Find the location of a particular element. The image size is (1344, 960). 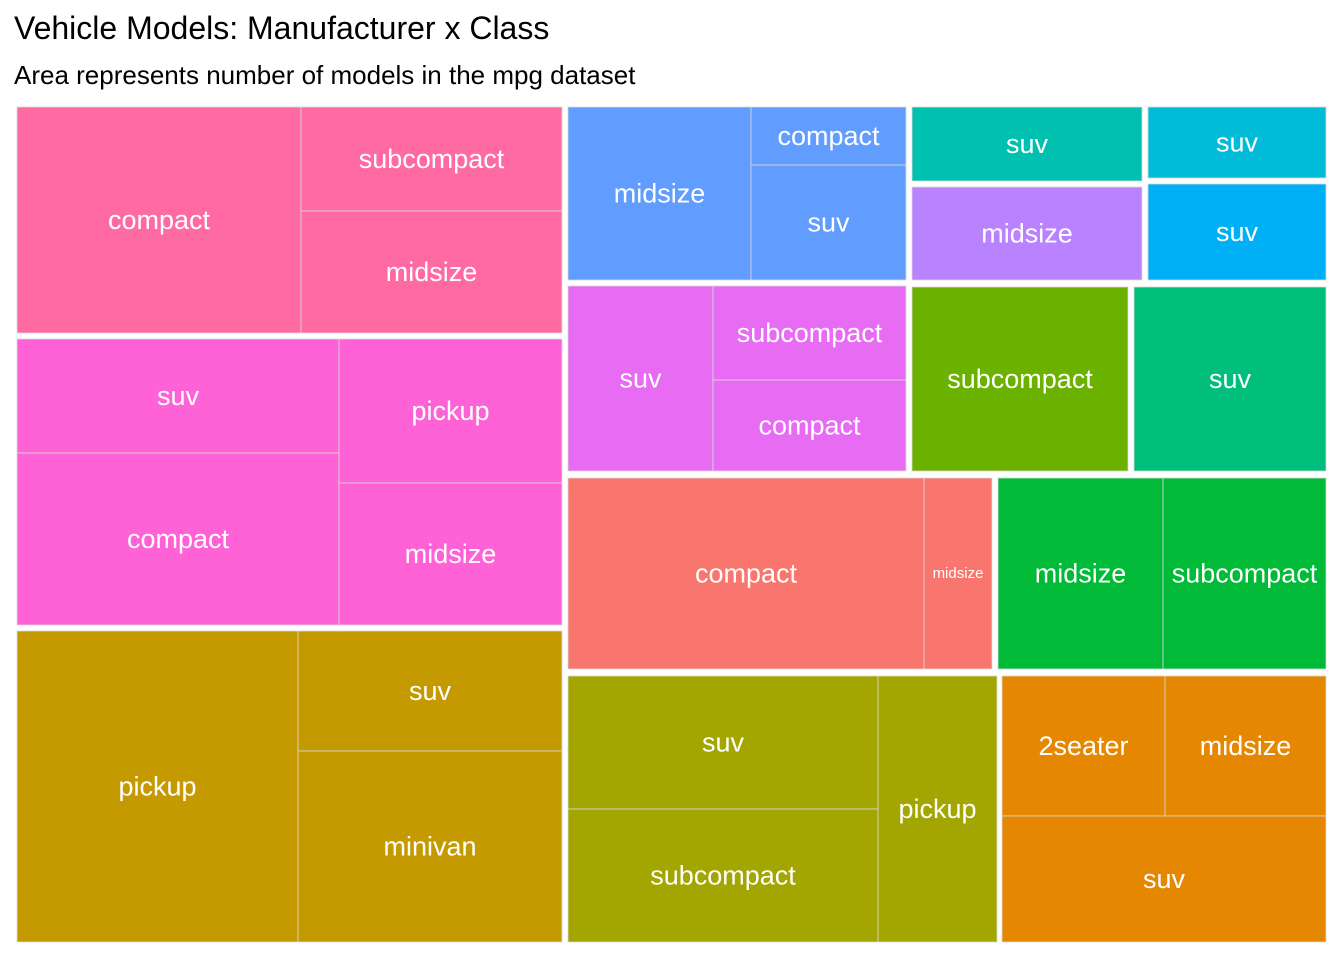

treemap-group: suv subcompact compact is located at coordinates (737, 378).